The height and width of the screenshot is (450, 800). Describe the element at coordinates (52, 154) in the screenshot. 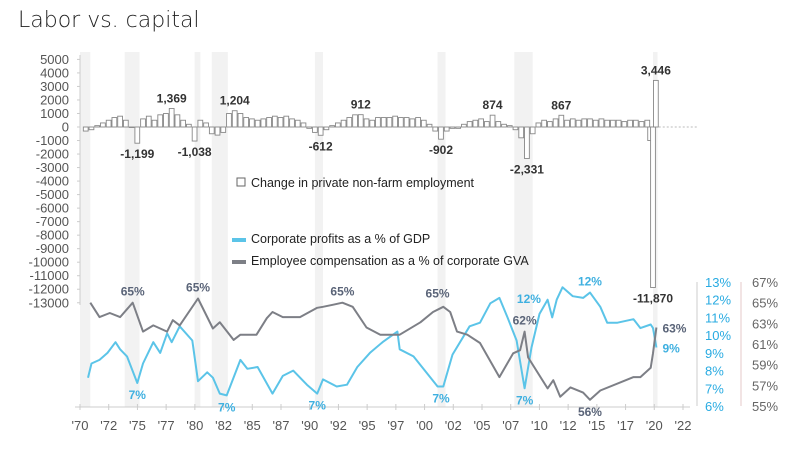

I see `y-tick-label: -2000` at that location.